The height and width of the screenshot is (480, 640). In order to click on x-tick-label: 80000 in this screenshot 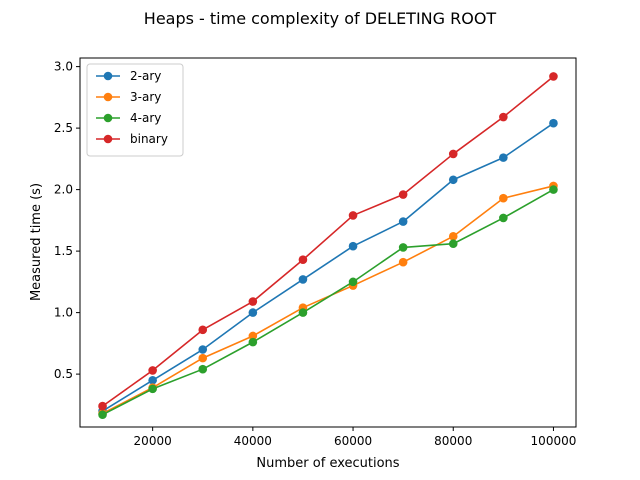, I will do `click(453, 441)`.